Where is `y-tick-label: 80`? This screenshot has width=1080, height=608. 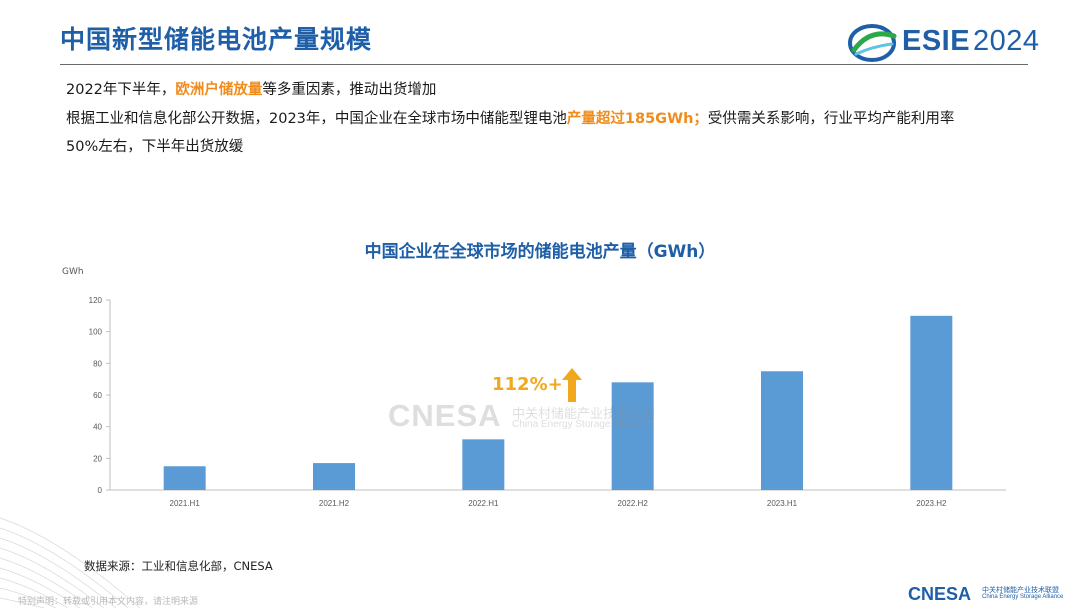
y-tick-label: 80 is located at coordinates (97, 363).